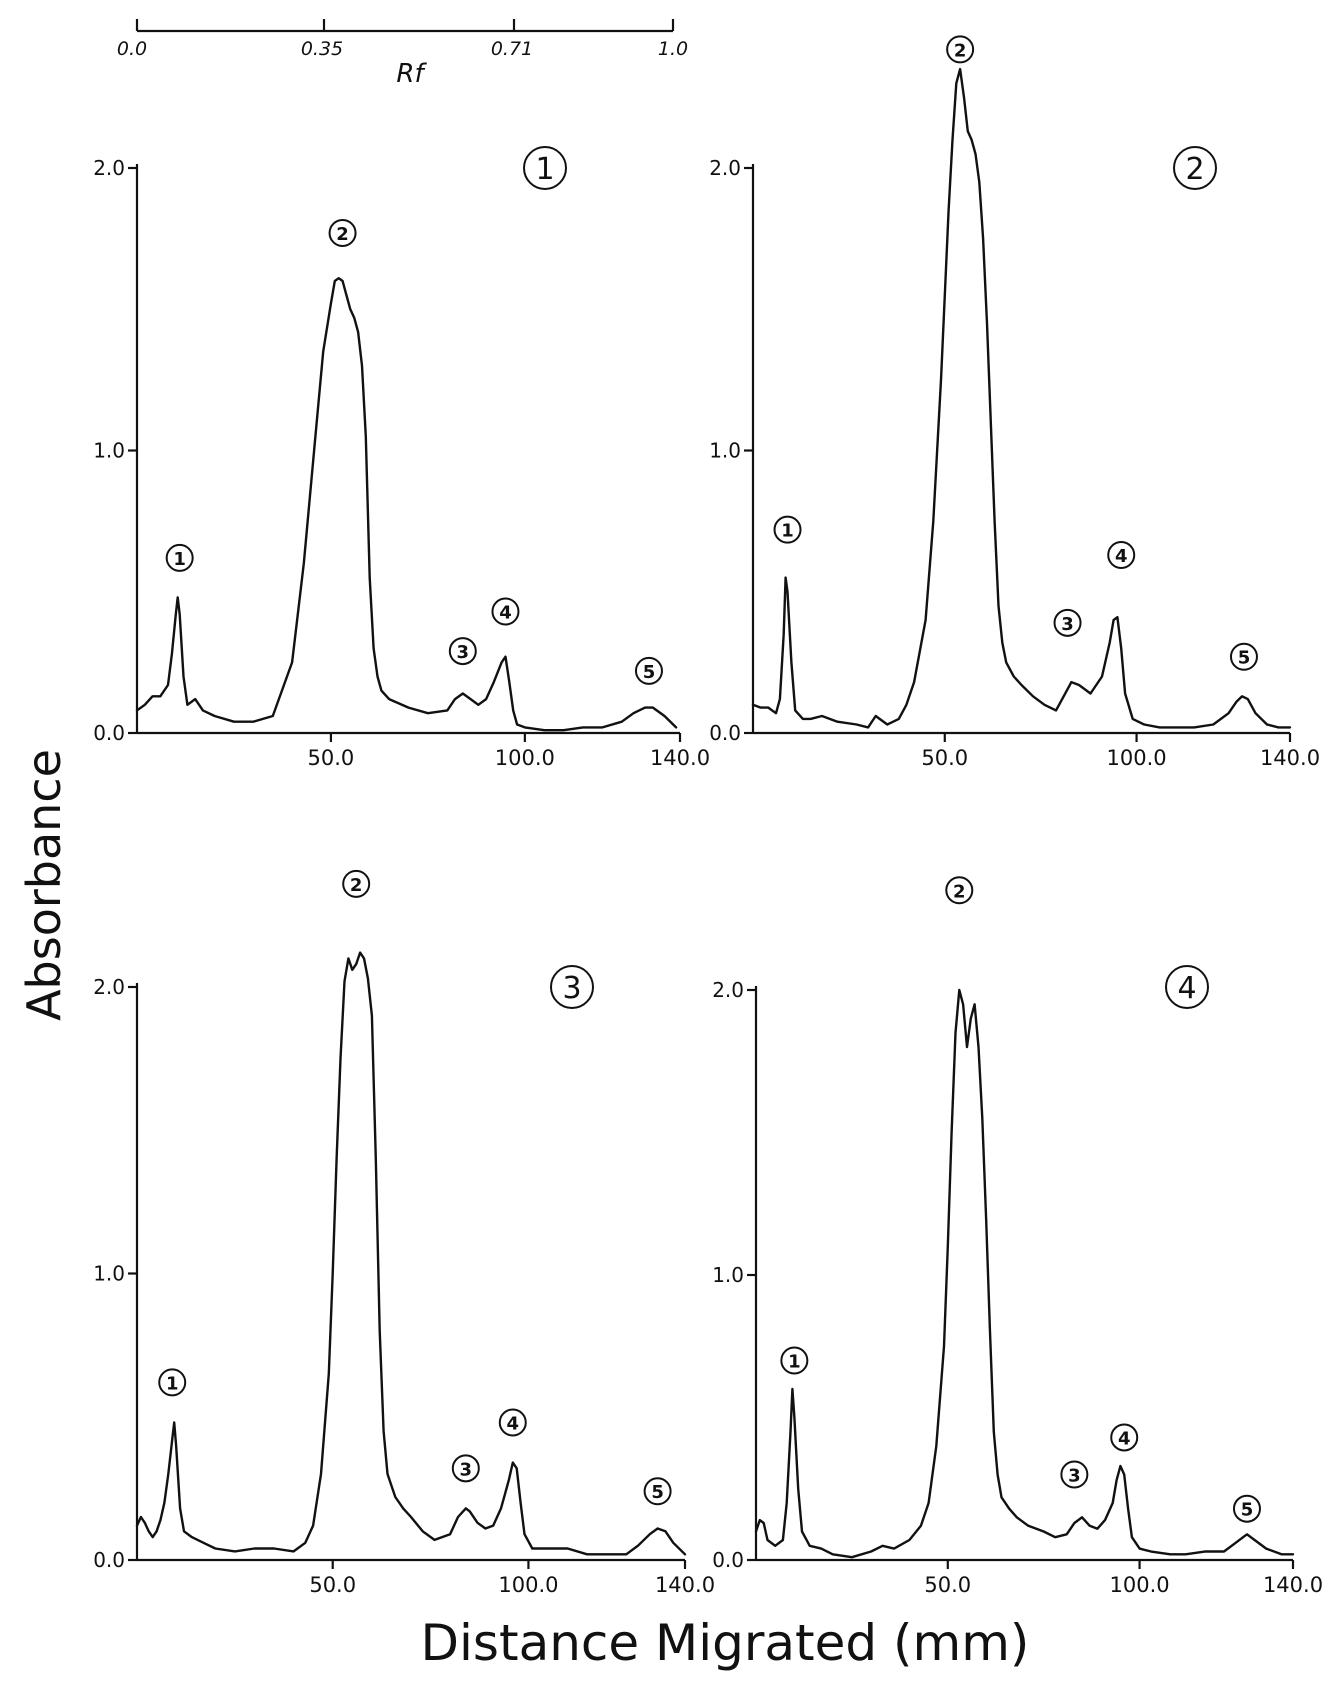 The height and width of the screenshot is (1681, 1340). What do you see at coordinates (322, 49) in the screenshot?
I see `rf-tick-label-1: 0.35` at bounding box center [322, 49].